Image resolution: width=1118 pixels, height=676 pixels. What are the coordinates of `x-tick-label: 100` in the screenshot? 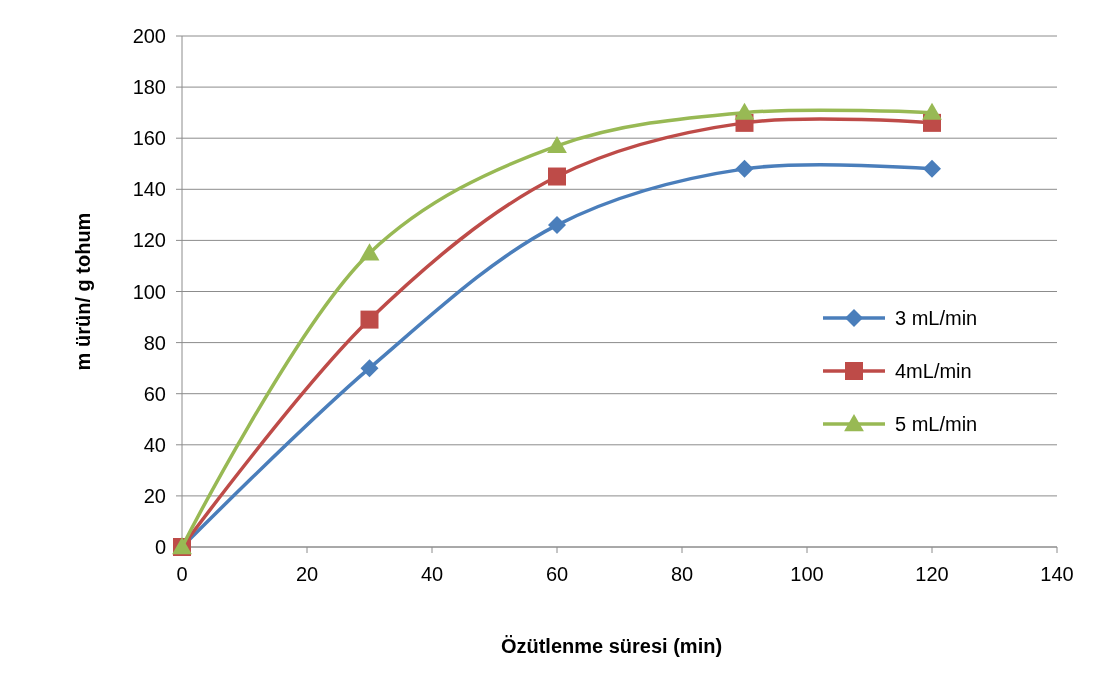 It's located at (807, 574).